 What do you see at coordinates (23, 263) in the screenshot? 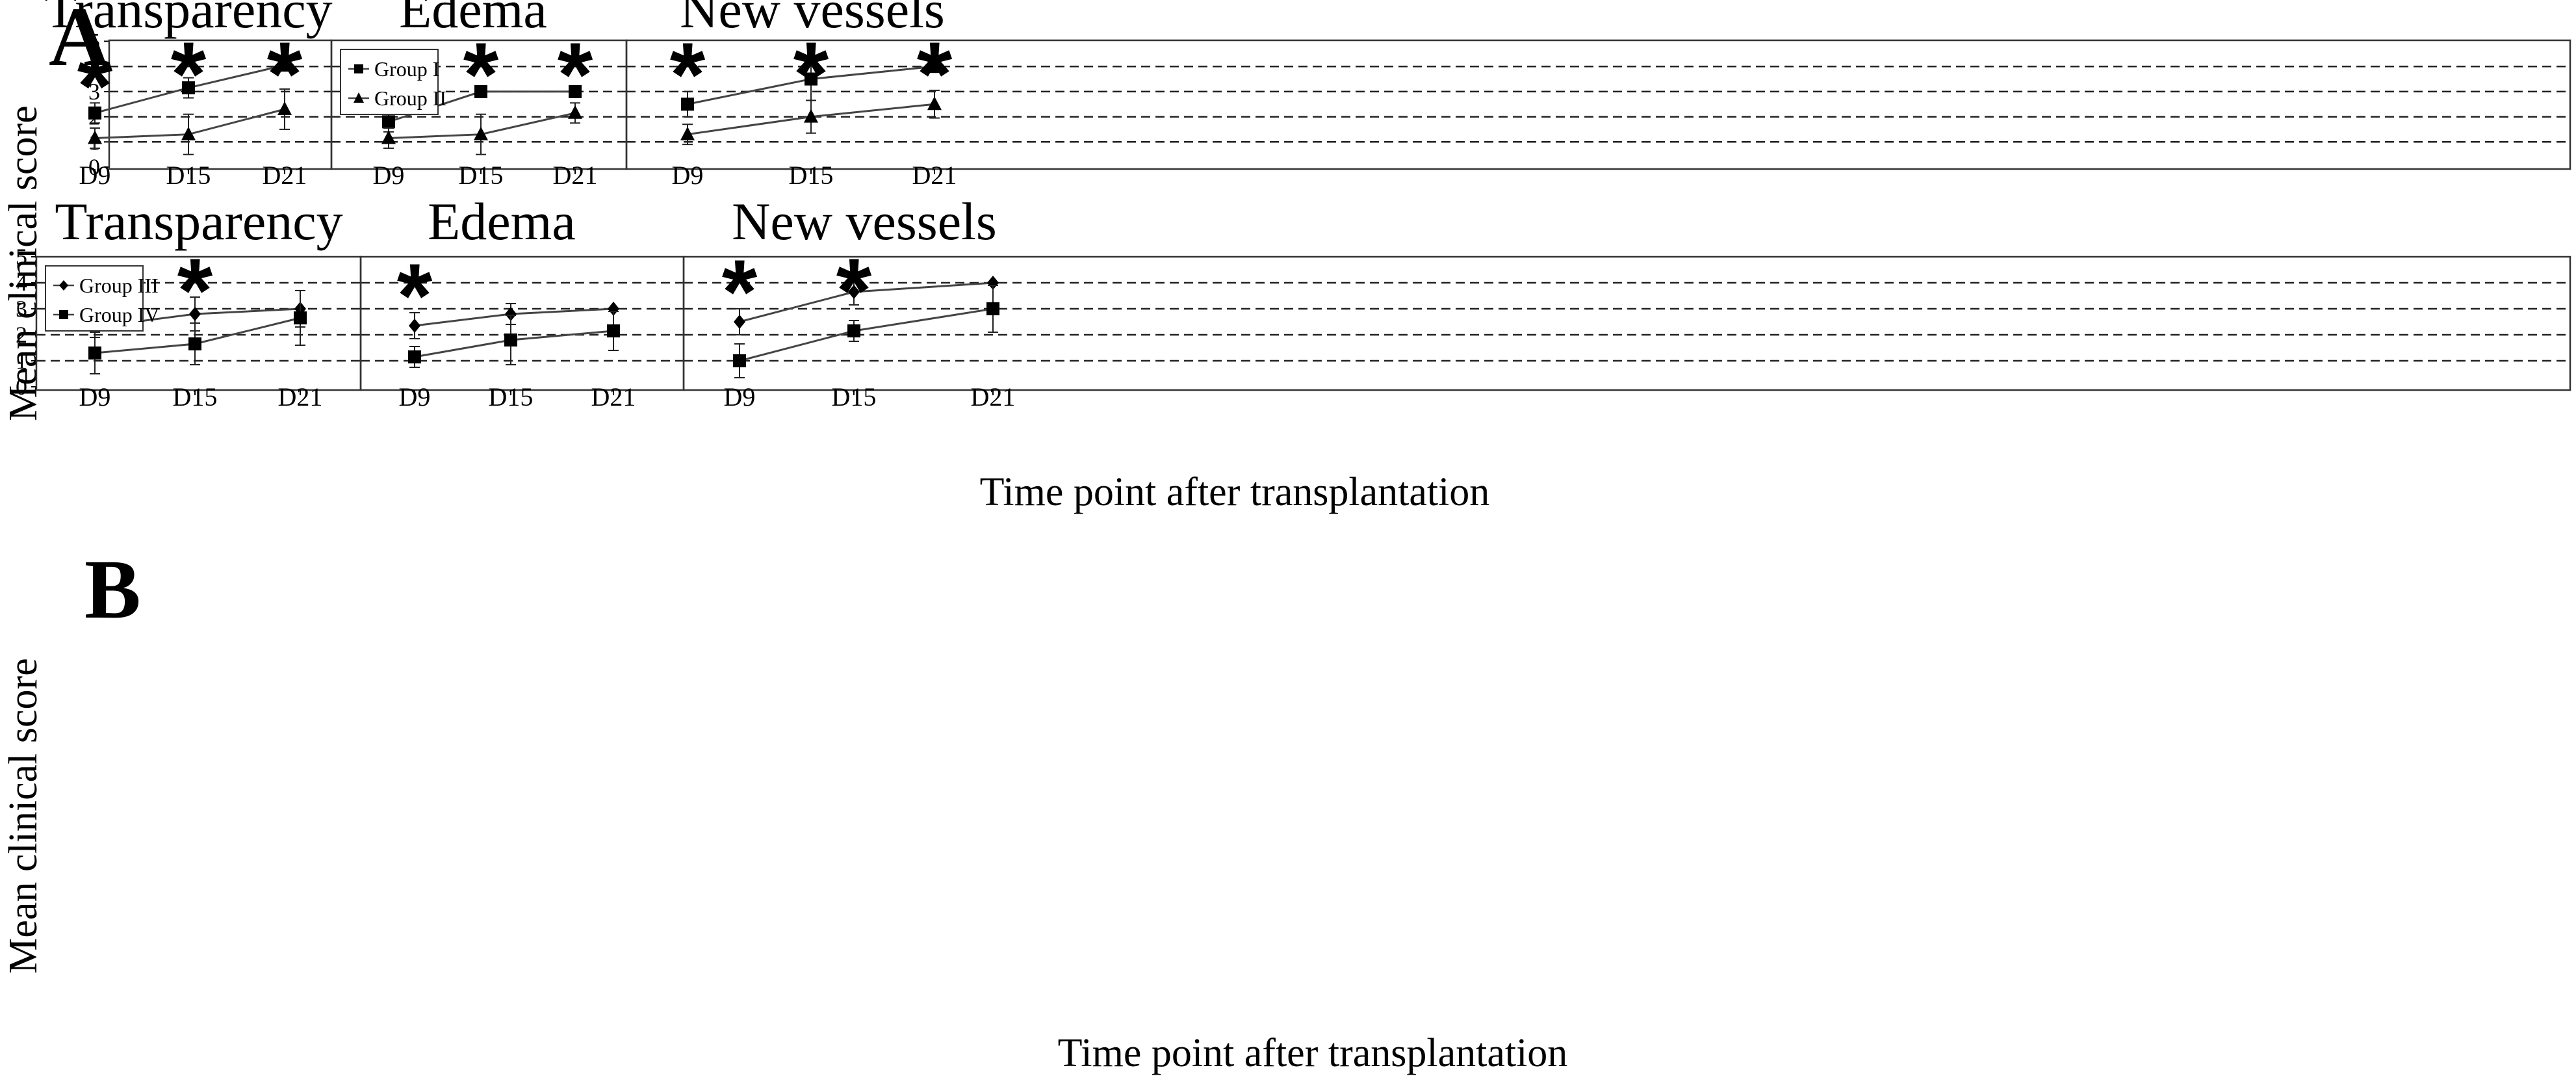
I see `panel-a-ylabel: Mean clinical score` at bounding box center [23, 263].